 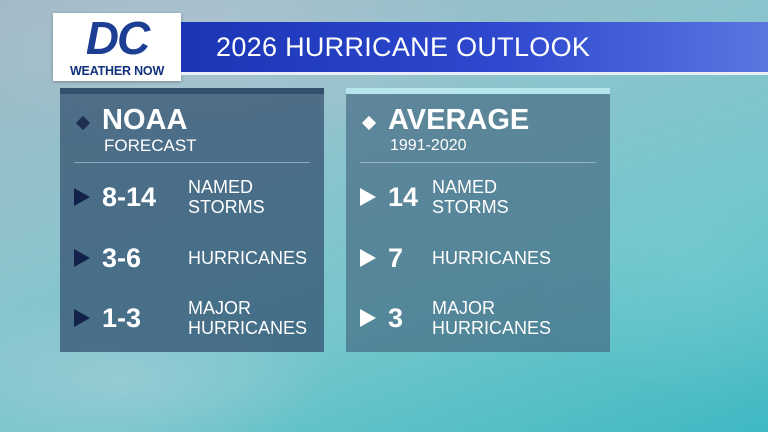 What do you see at coordinates (85, 38) in the screenshot?
I see `logo-shine` at bounding box center [85, 38].